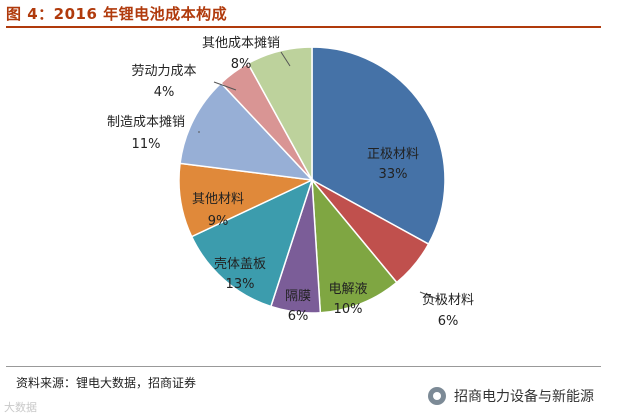  What do you see at coordinates (241, 64) in the screenshot?
I see `slice-value-label: 8%` at bounding box center [241, 64].